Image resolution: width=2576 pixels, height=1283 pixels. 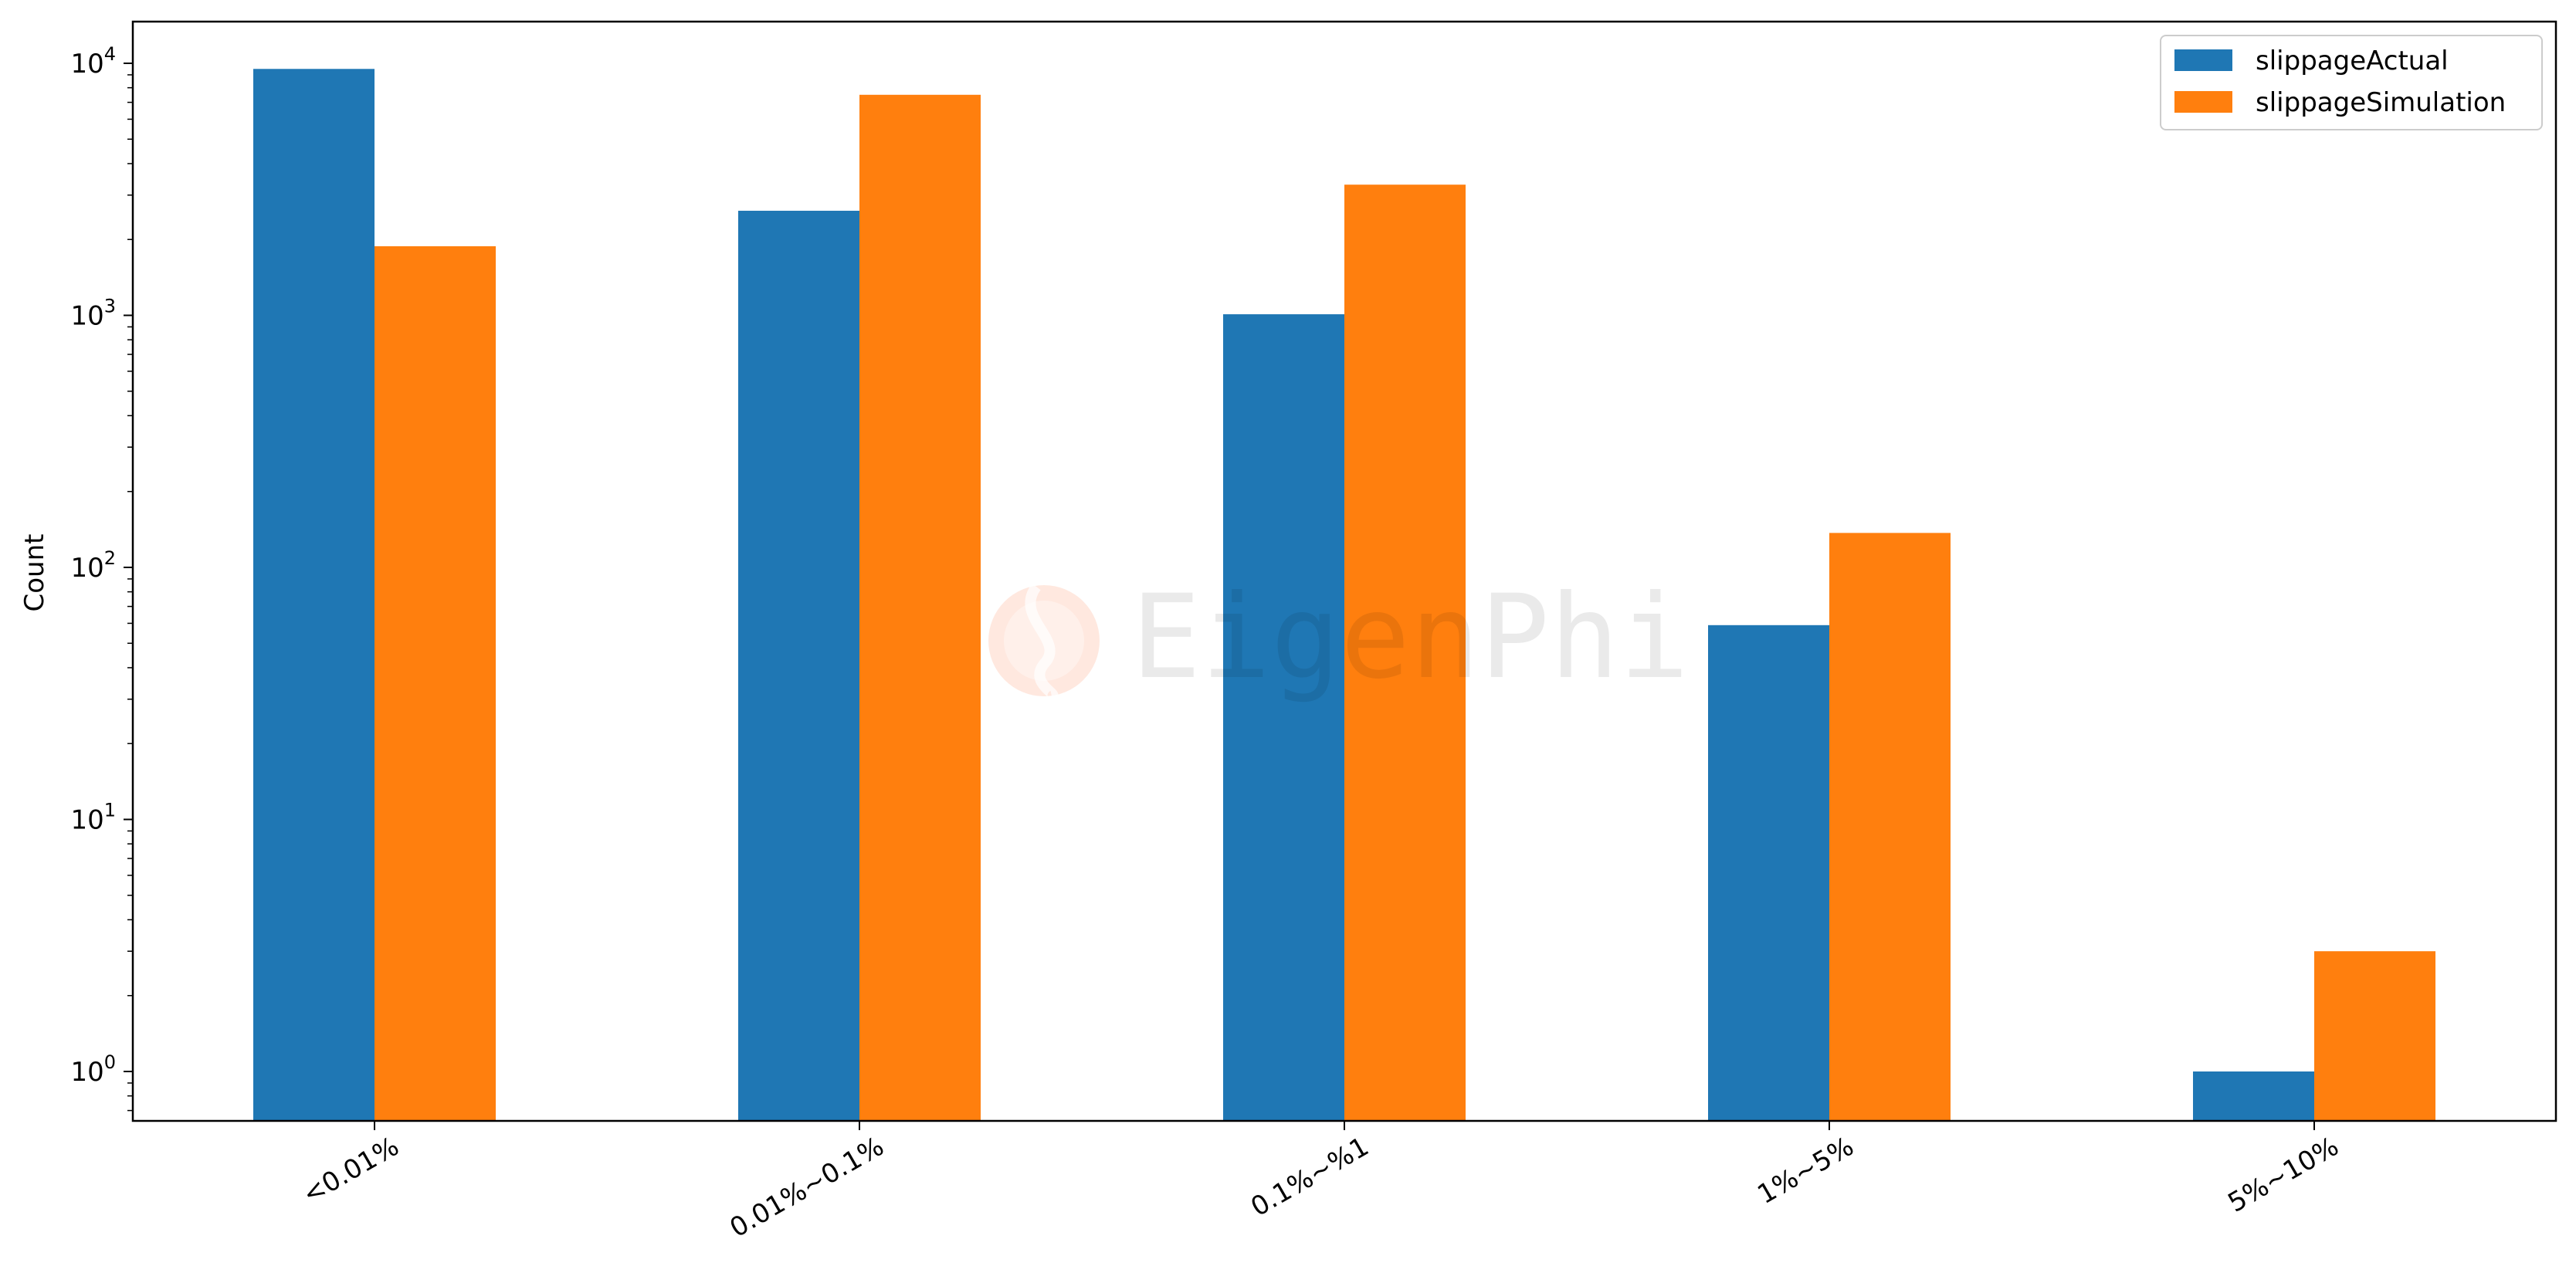 What do you see at coordinates (2283, 1175) in the screenshot?
I see `x-tick-label: 5%~10%` at bounding box center [2283, 1175].